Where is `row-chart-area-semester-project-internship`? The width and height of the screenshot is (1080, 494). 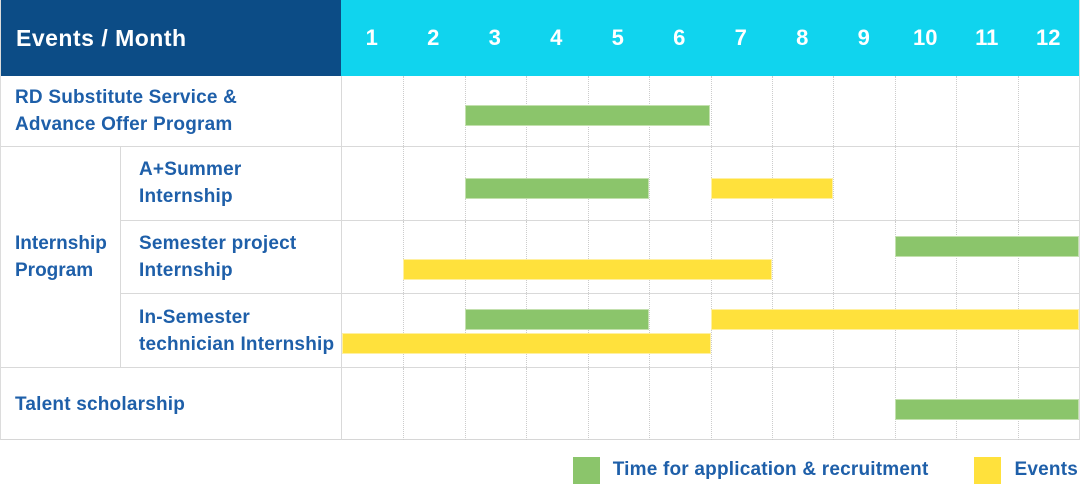
row-chart-area-semester-project-internship is located at coordinates (710, 257).